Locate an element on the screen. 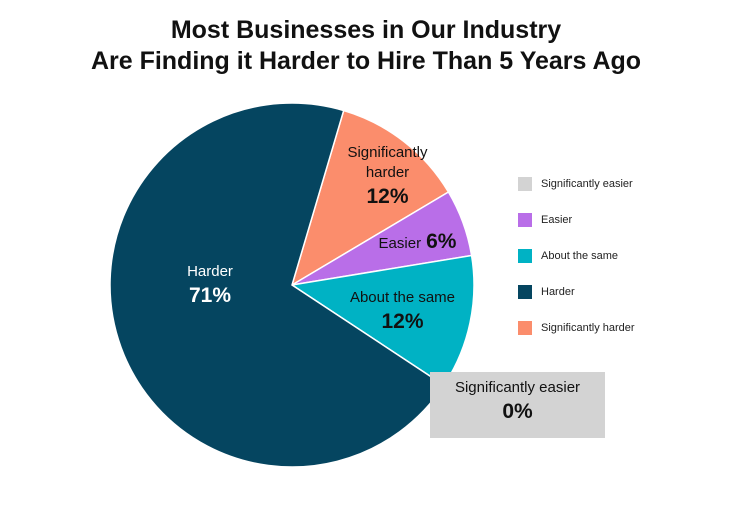 The image size is (732, 507). slice-value: 71% is located at coordinates (210, 295).